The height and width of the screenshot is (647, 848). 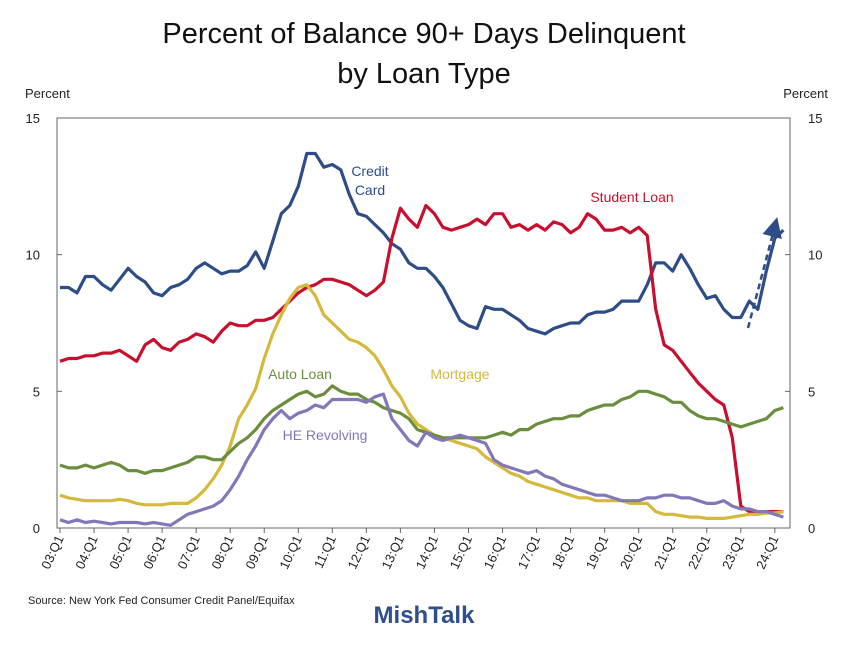 What do you see at coordinates (460, 374) in the screenshot?
I see `series-label: Mortgage` at bounding box center [460, 374].